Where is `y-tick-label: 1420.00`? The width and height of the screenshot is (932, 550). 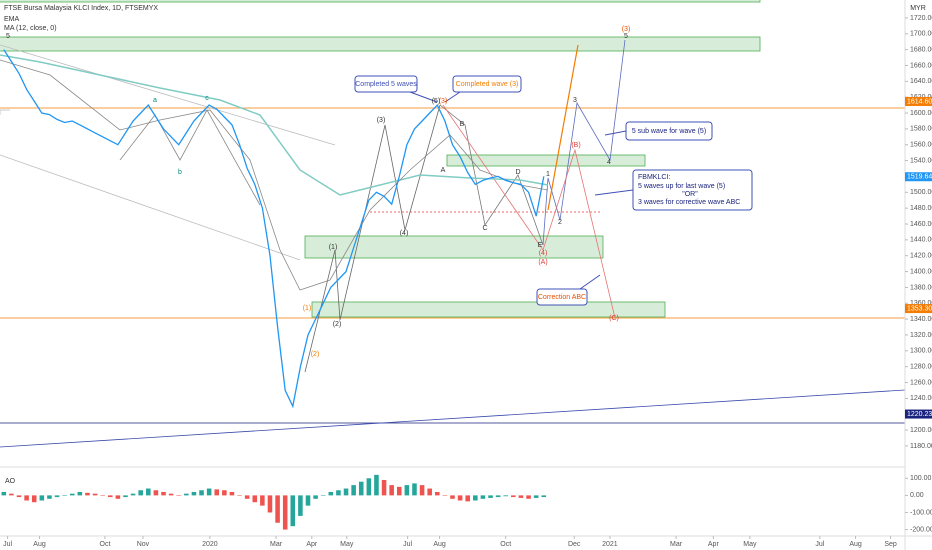 y-tick-label: 1420.00 is located at coordinates (921, 256).